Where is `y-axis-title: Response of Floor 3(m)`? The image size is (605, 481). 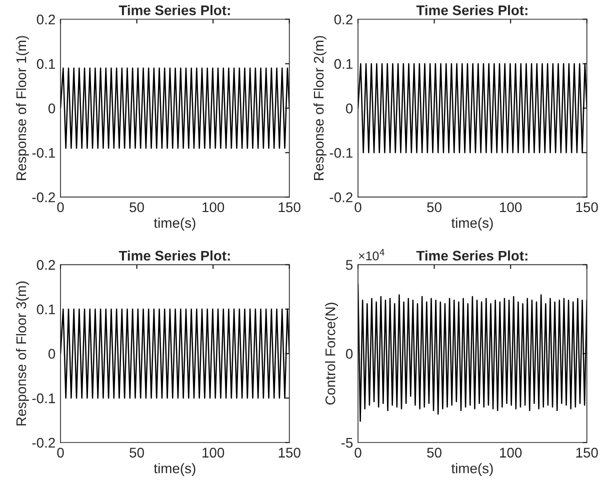 y-axis-title: Response of Floor 3(m) is located at coordinates (22, 354).